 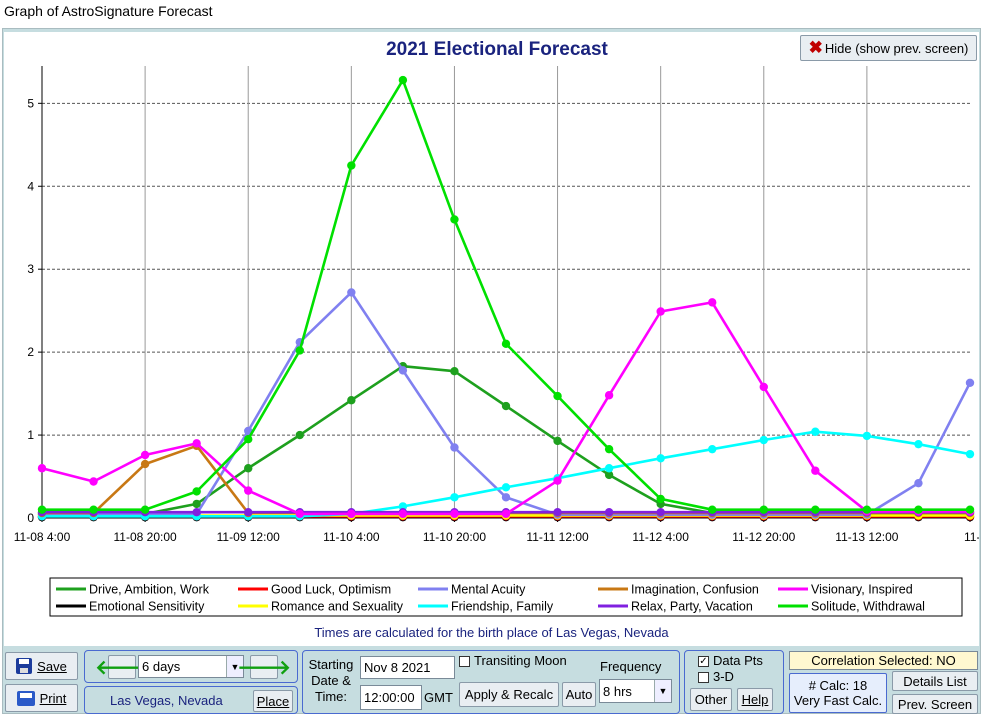 I want to click on span-select: 6 days ▼, so click(x=191, y=666).